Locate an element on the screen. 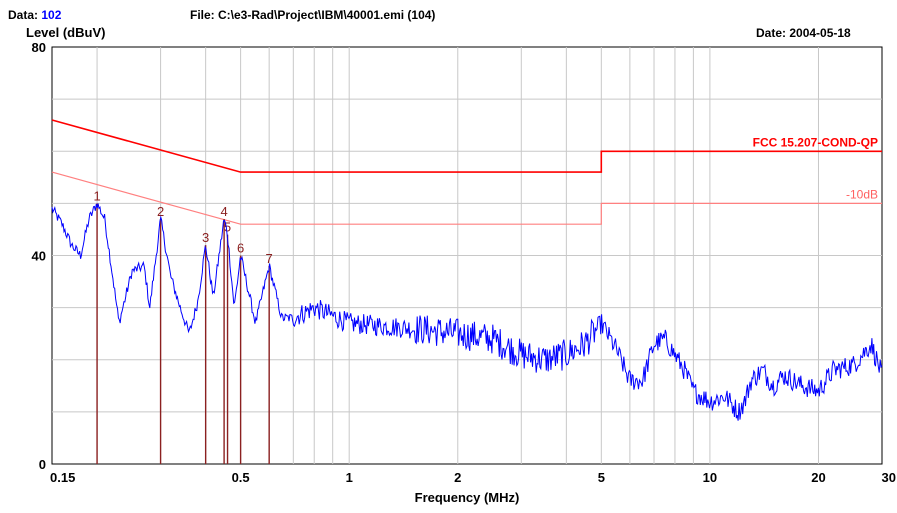  marker-label: 4 is located at coordinates (223, 211).